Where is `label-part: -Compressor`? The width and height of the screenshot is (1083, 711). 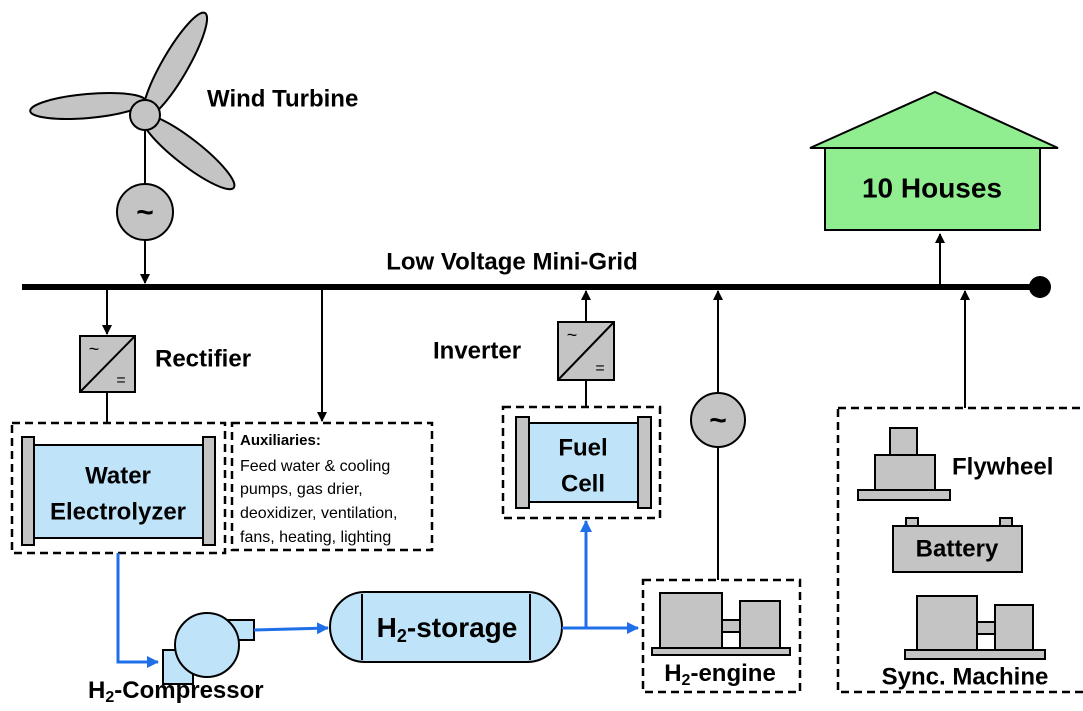
label-part: -Compressor is located at coordinates (188, 690).